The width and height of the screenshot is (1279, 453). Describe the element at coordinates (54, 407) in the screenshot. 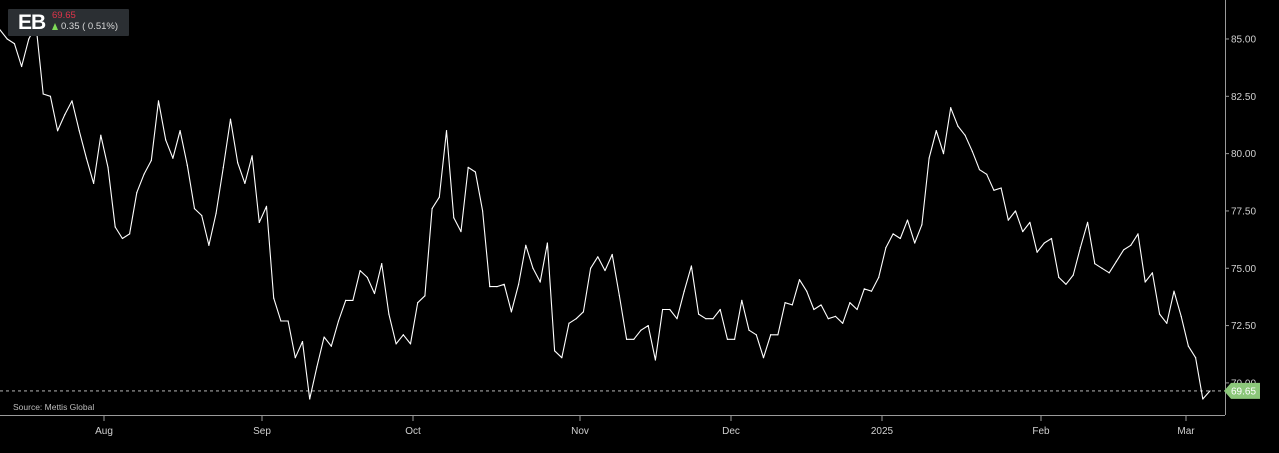

I see `source-label: Source: Mettis Global` at that location.